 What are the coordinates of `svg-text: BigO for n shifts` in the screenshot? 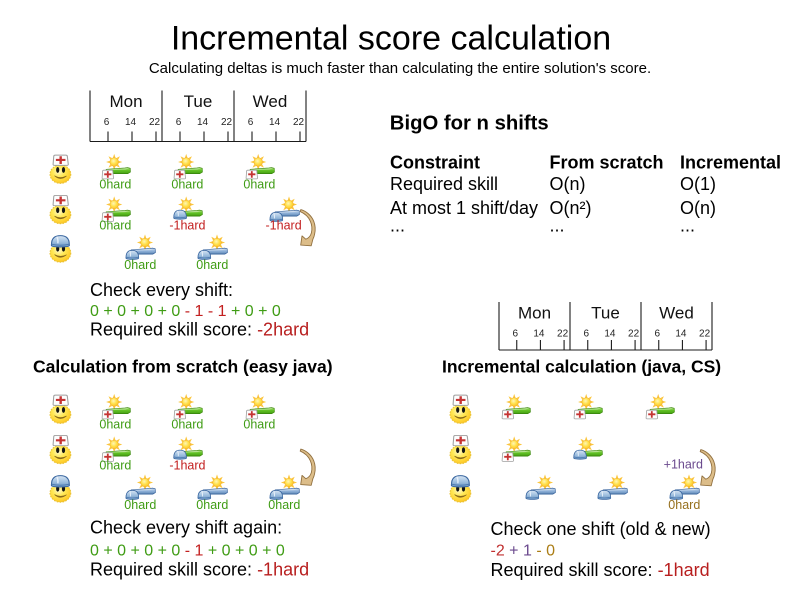 It's located at (469, 123).